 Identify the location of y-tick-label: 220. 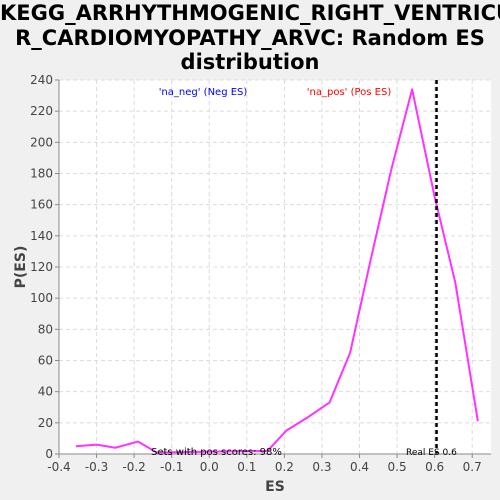
(41, 111).